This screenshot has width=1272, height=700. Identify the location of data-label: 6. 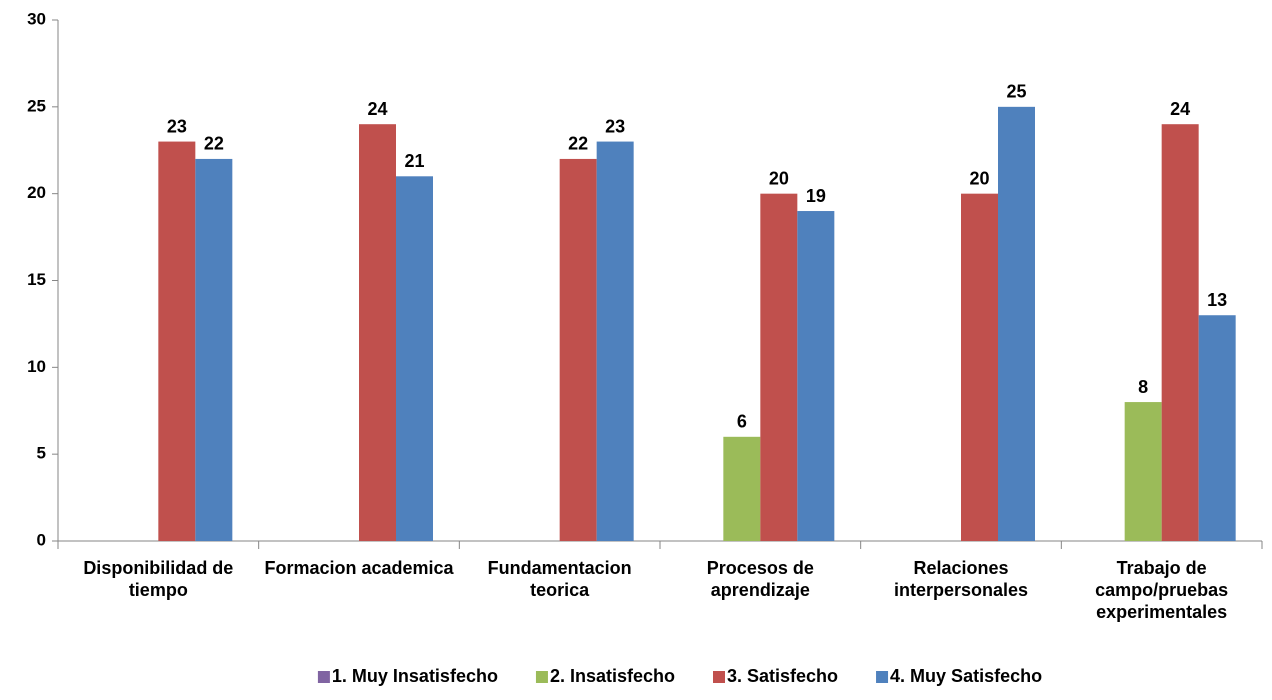
(742, 422).